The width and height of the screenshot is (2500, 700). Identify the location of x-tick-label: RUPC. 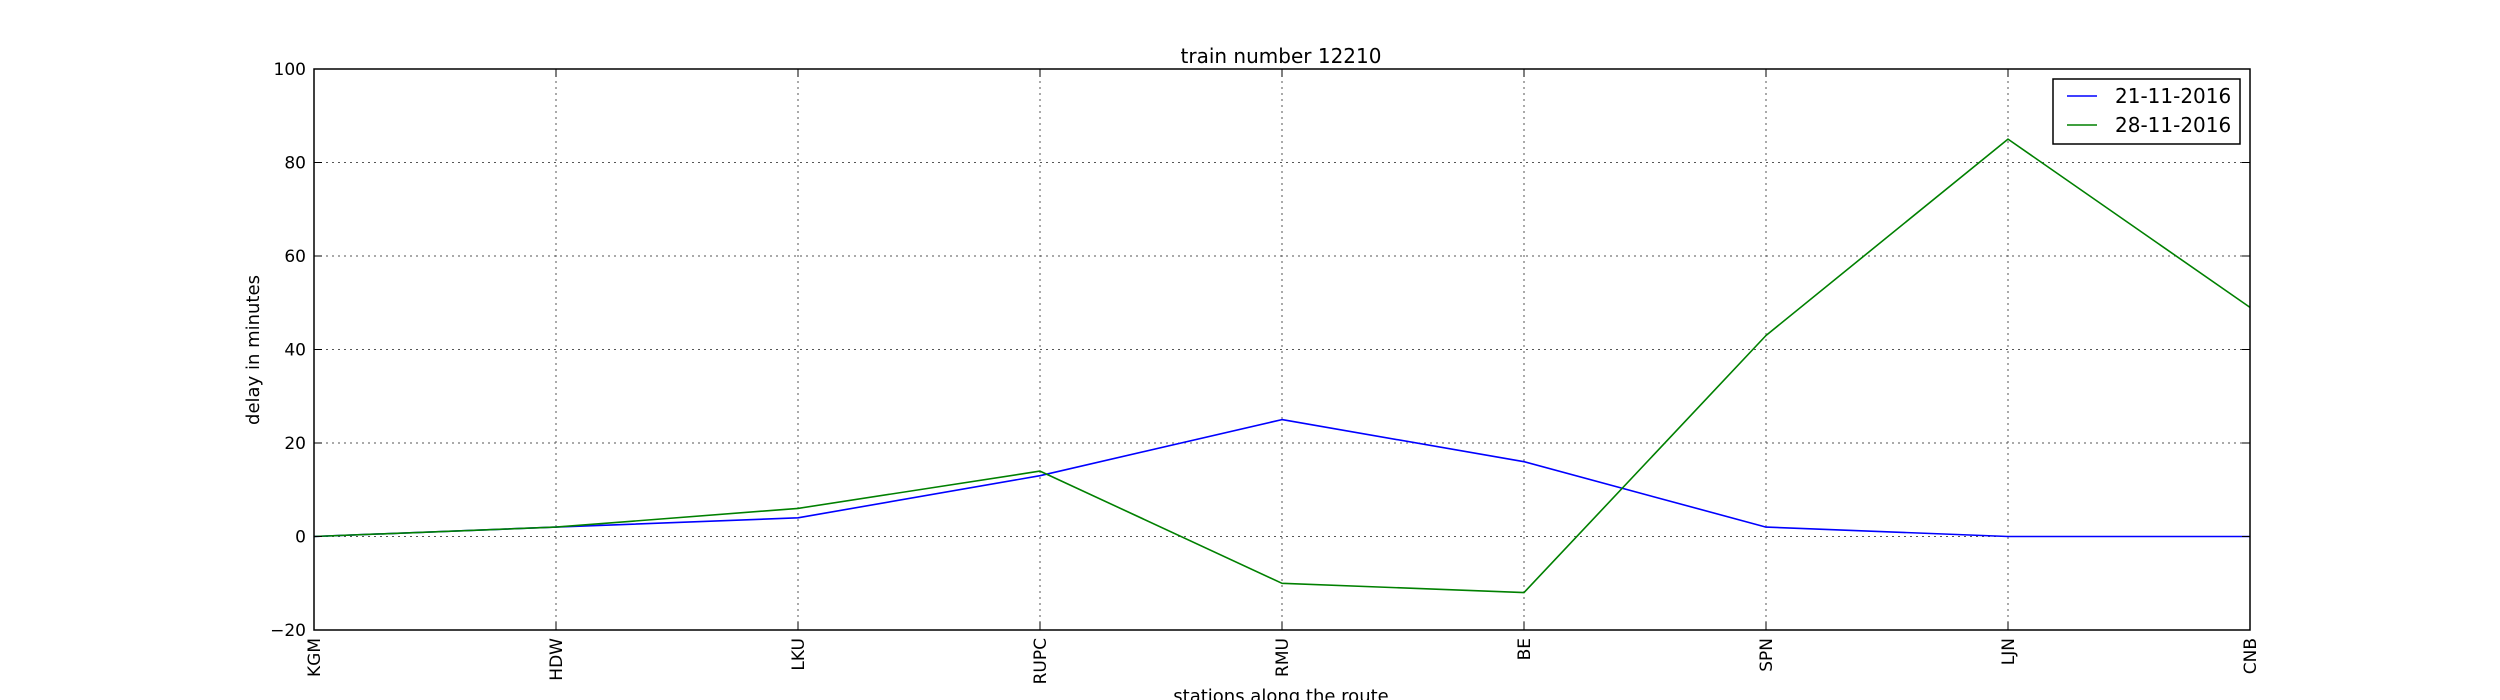
(1041, 661).